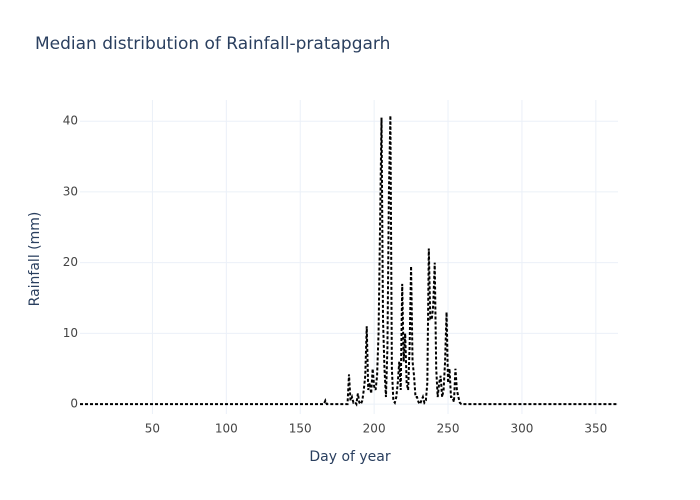 This screenshot has width=700, height=500. Describe the element at coordinates (35, 259) in the screenshot. I see `y-axis-title: Rainfall (mm)` at that location.